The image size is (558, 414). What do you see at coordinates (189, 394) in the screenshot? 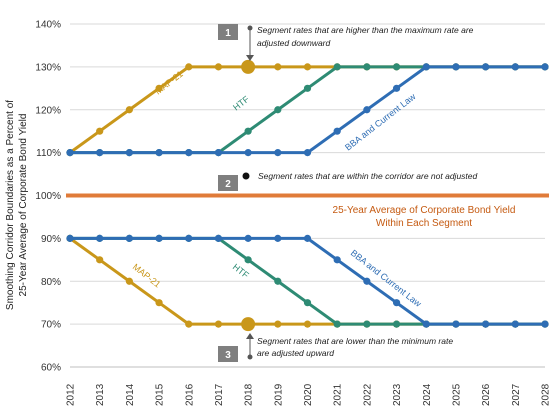
I see `x-tick-label: 2016` at bounding box center [189, 394].